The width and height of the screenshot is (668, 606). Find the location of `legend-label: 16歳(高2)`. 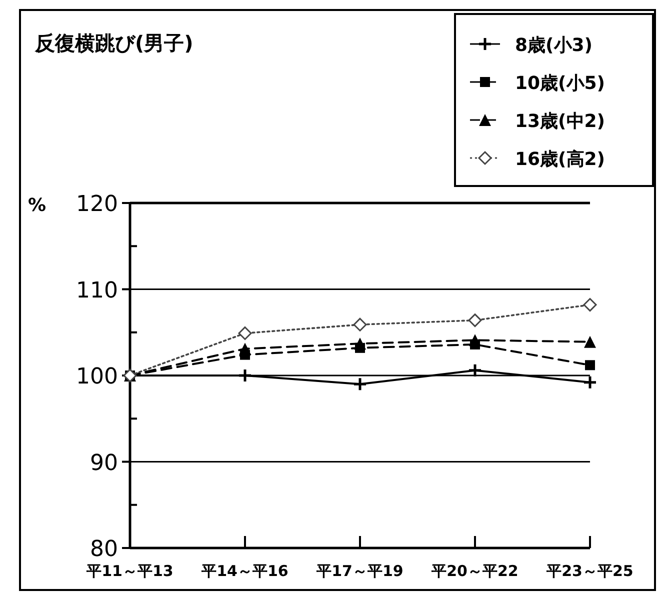

legend-label: 16歳(高2) is located at coordinates (560, 159).